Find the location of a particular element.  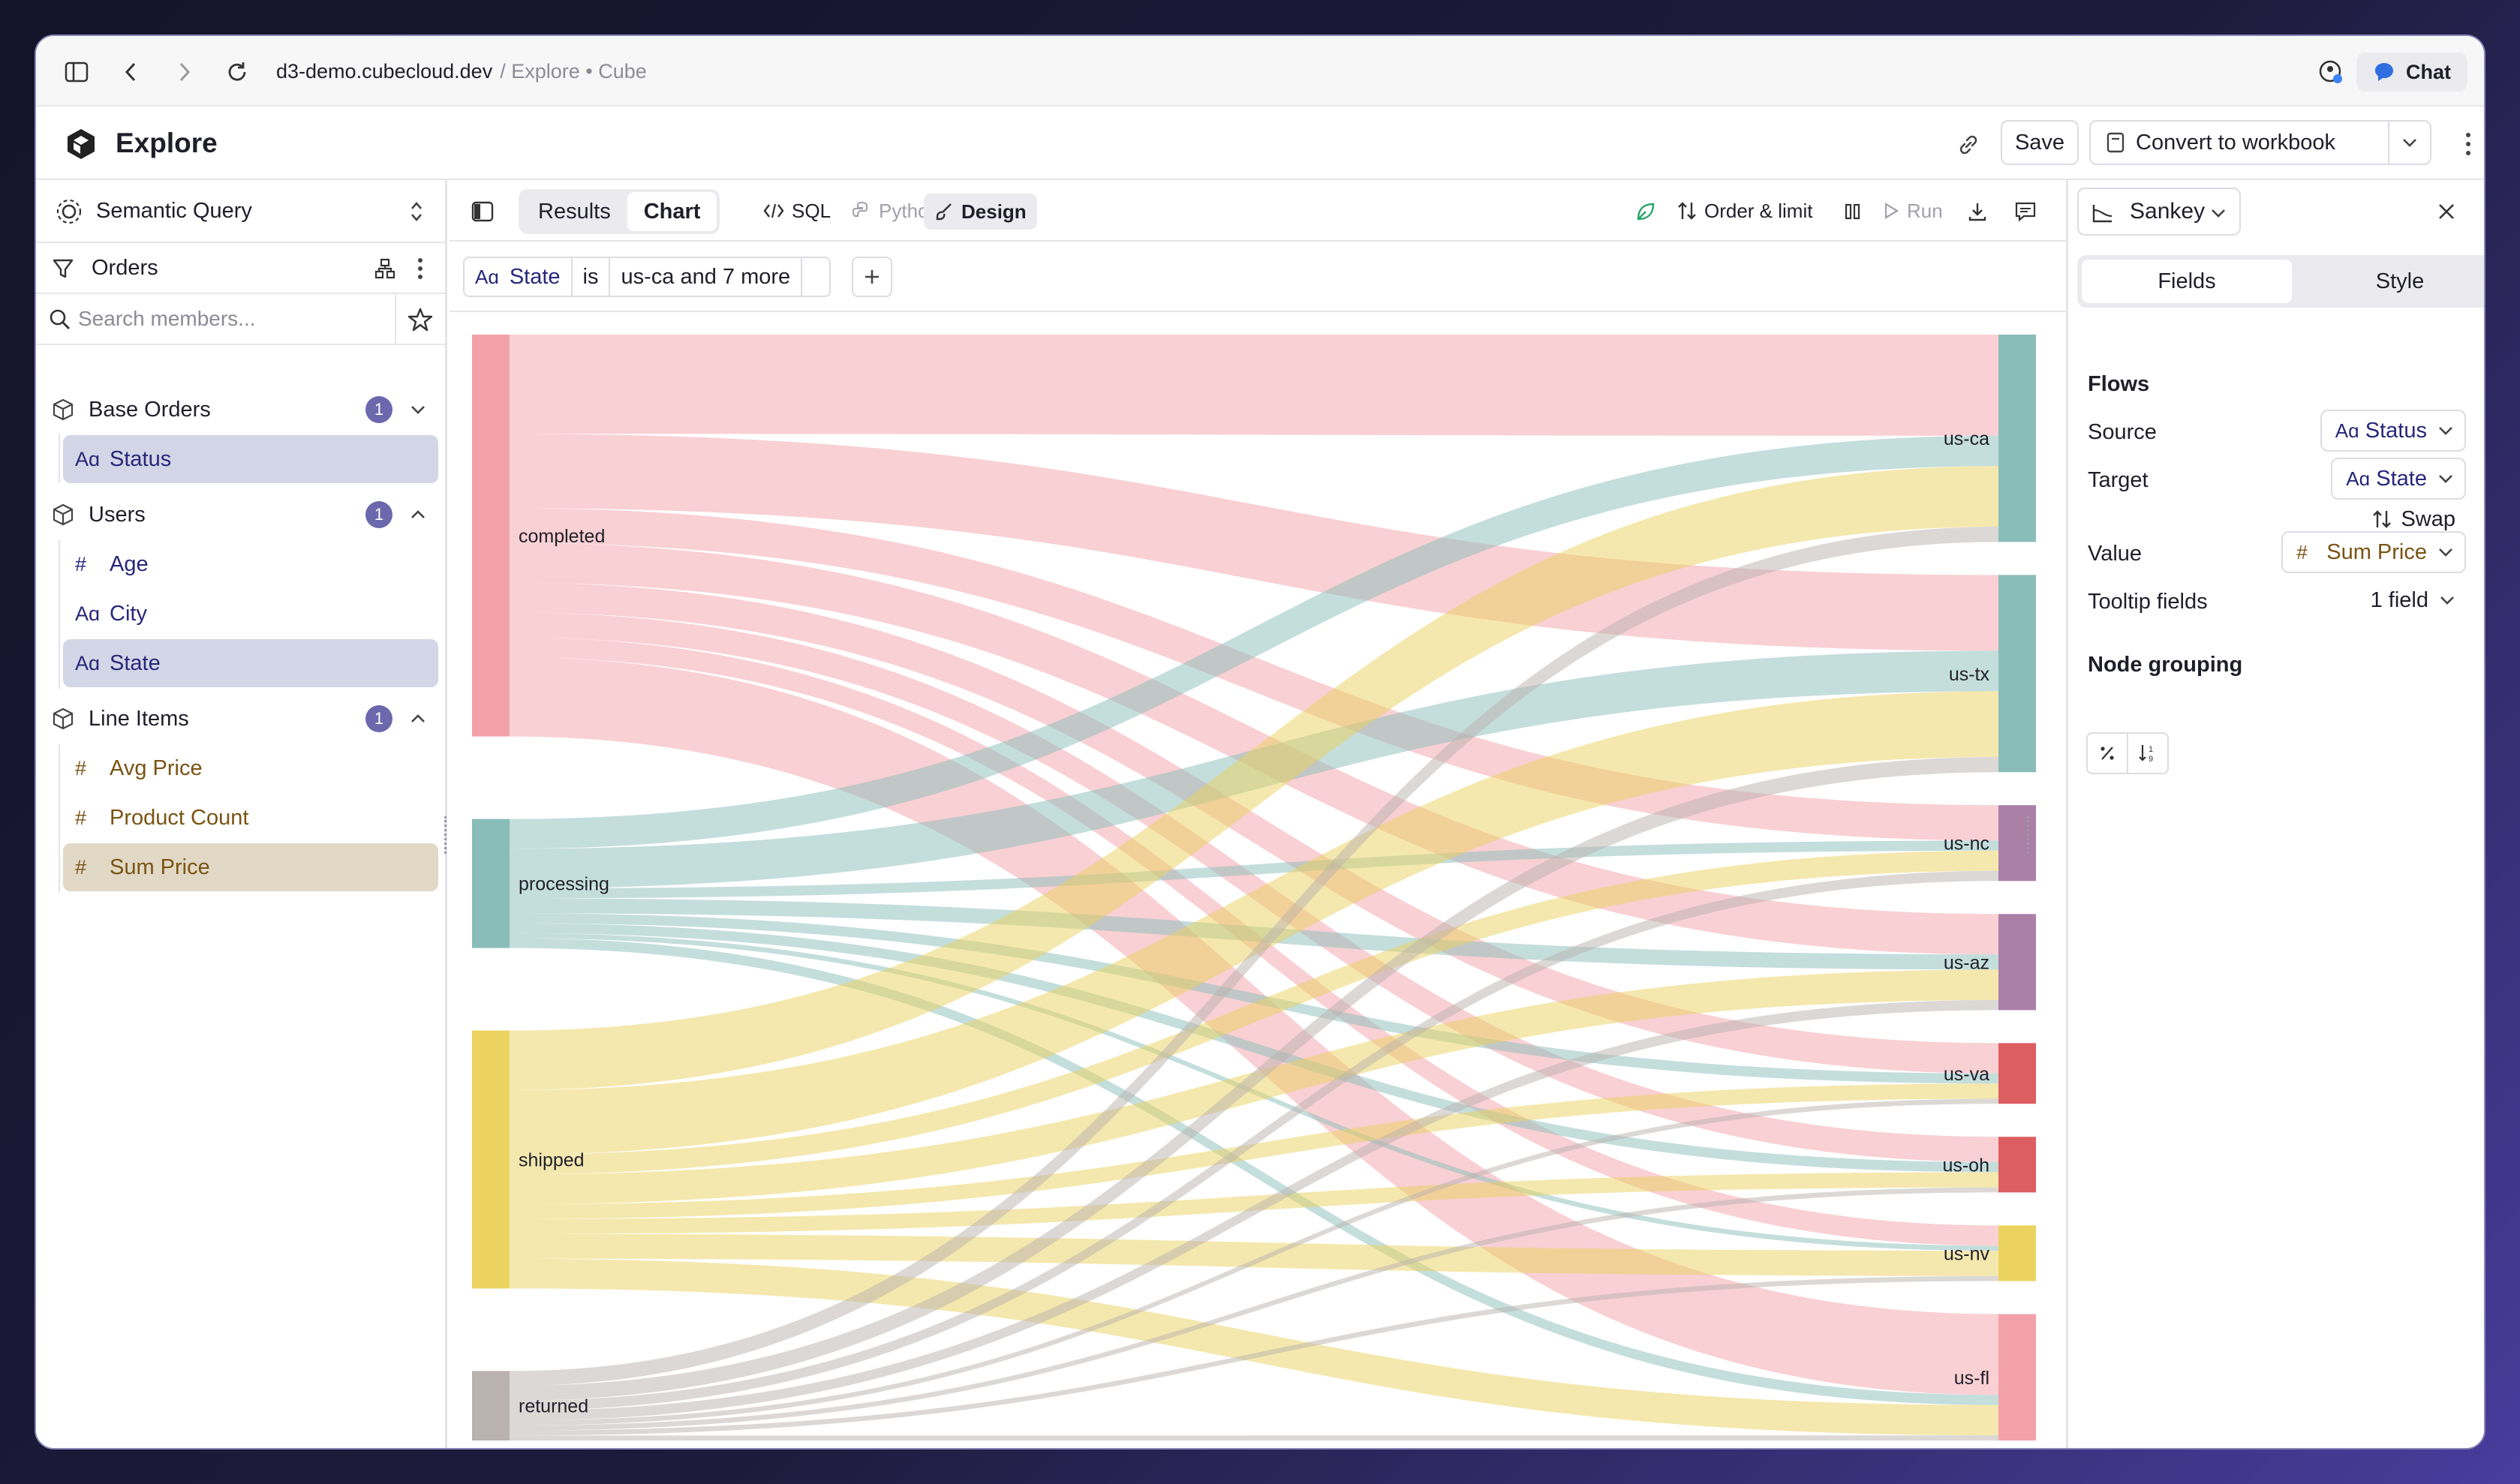

convert-to-workbook-button: Convert to workbook is located at coordinates (2239, 142).